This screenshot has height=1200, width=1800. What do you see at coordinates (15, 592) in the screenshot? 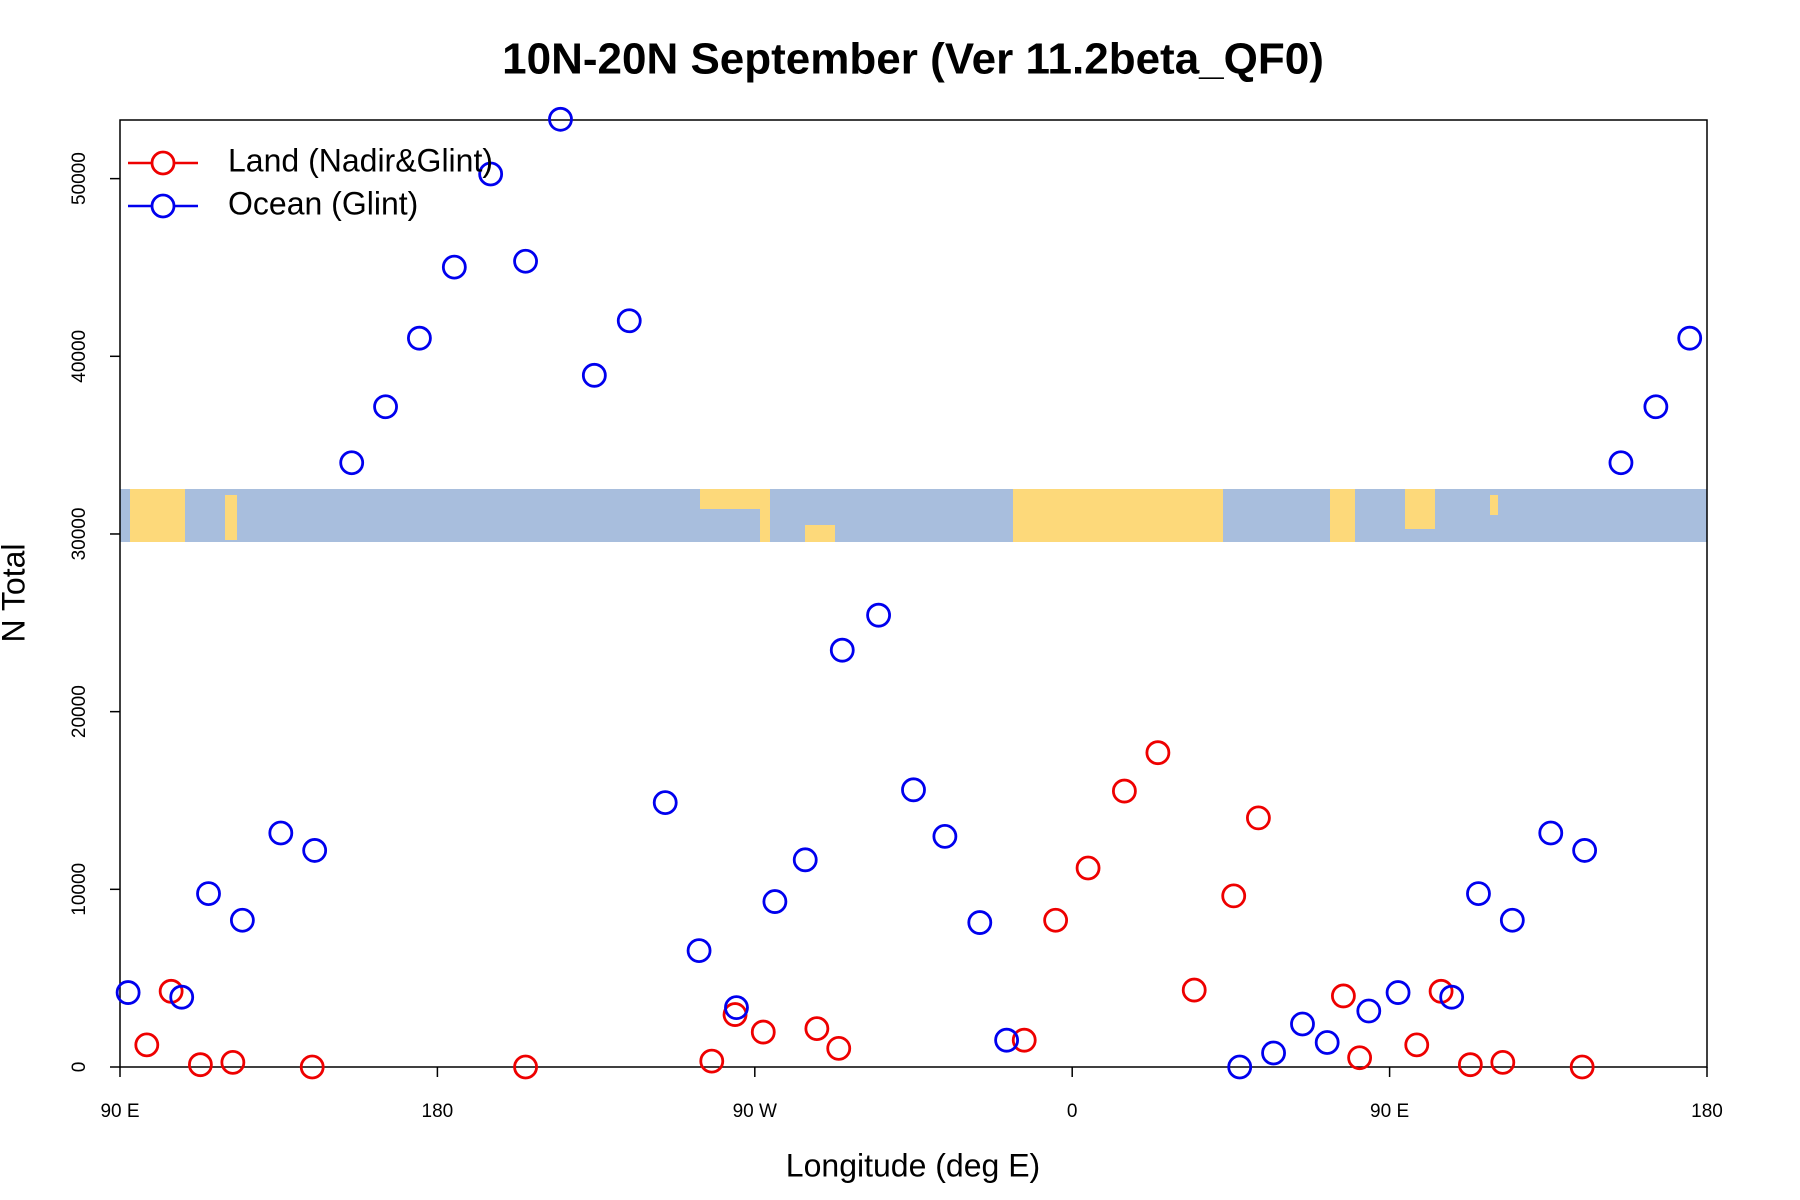
I see `y-axis-title: N Total` at bounding box center [15, 592].